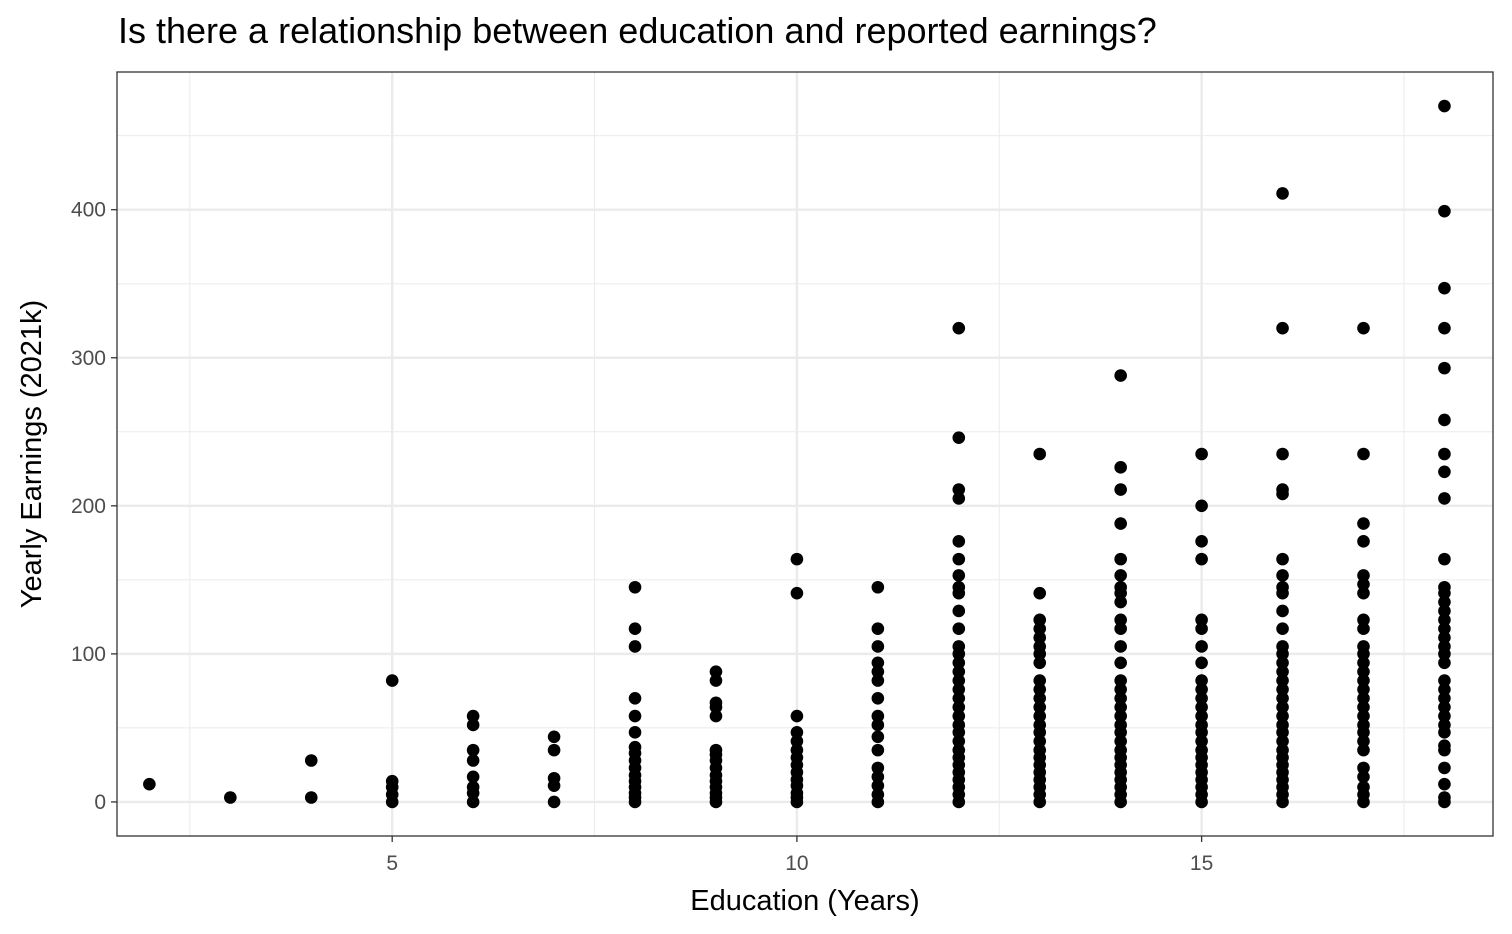 This screenshot has height=934, width=1512. Describe the element at coordinates (88, 358) in the screenshot. I see `y-tick-label: 300` at that location.